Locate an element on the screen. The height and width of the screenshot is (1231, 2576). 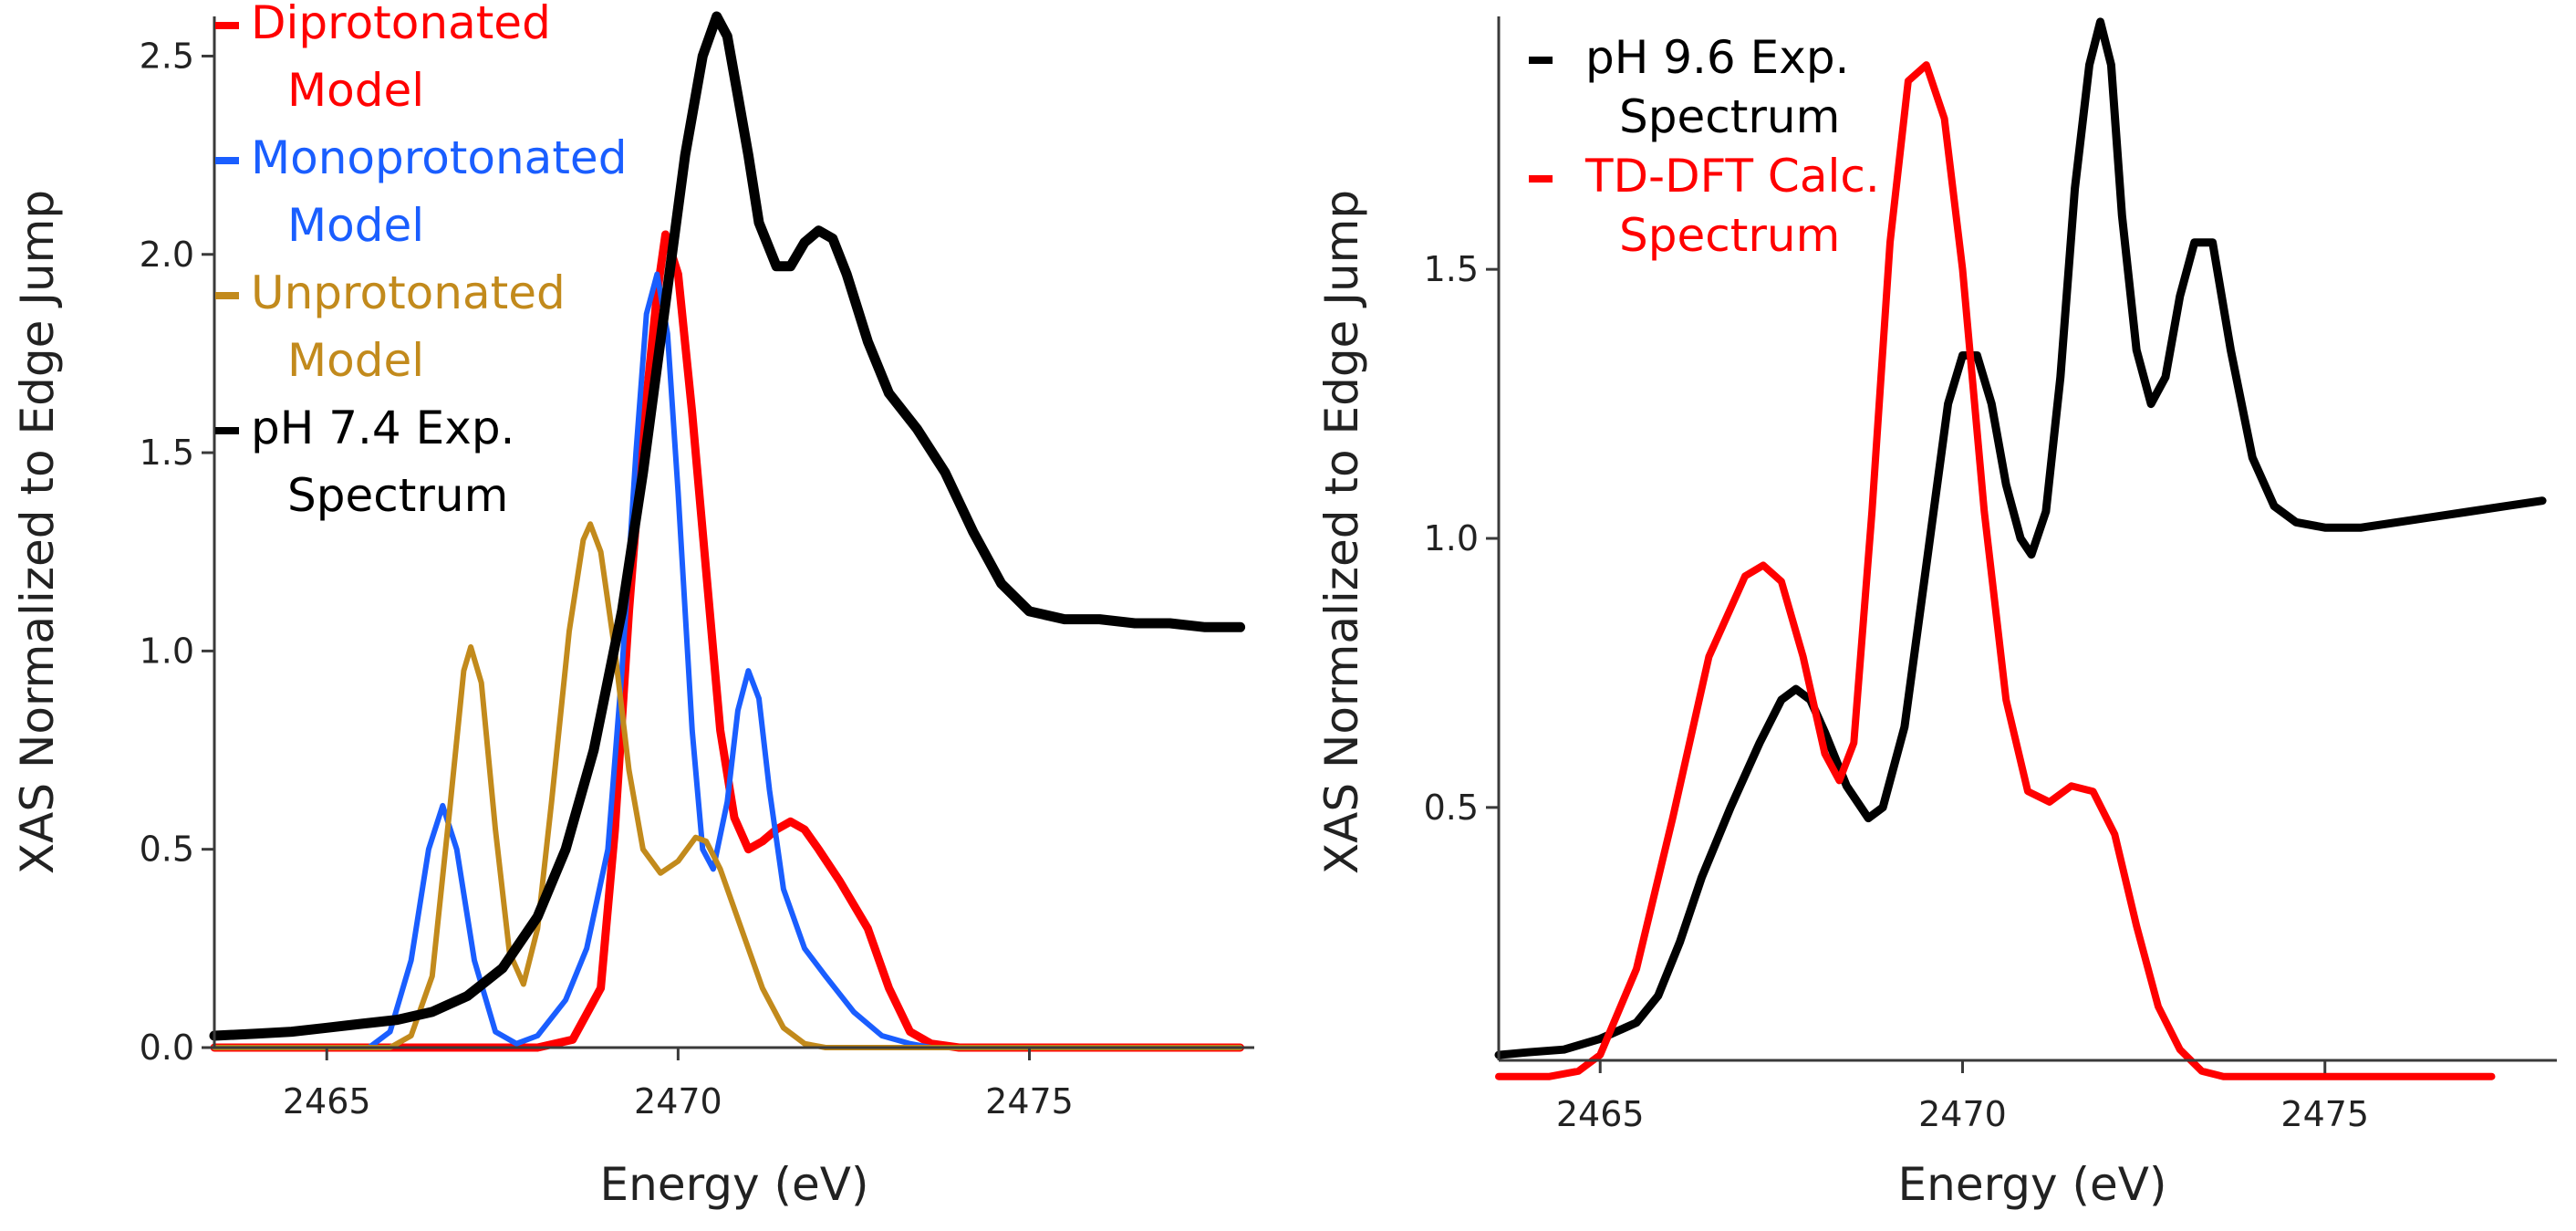
legend-label: Unprotonated is located at coordinates (408, 292).